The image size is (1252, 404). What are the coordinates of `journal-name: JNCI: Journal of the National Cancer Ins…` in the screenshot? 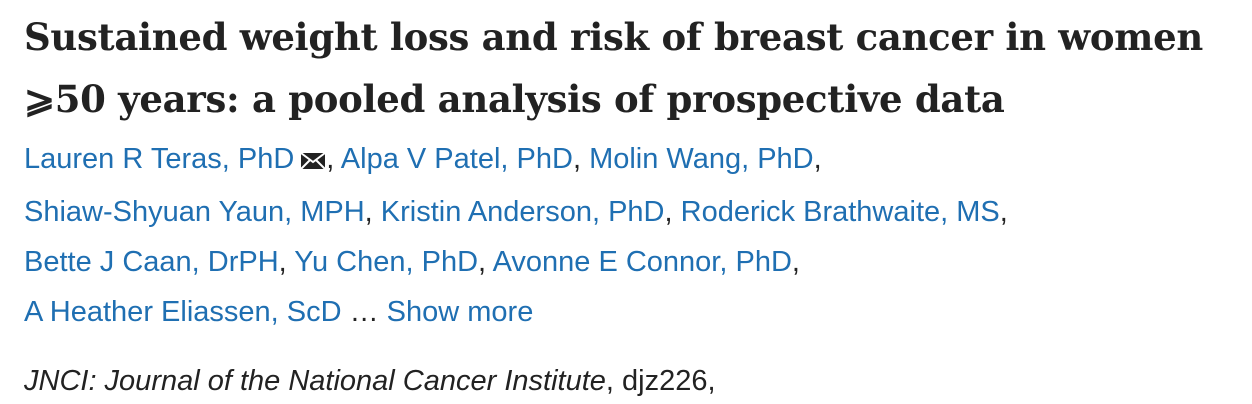 It's located at (315, 381).